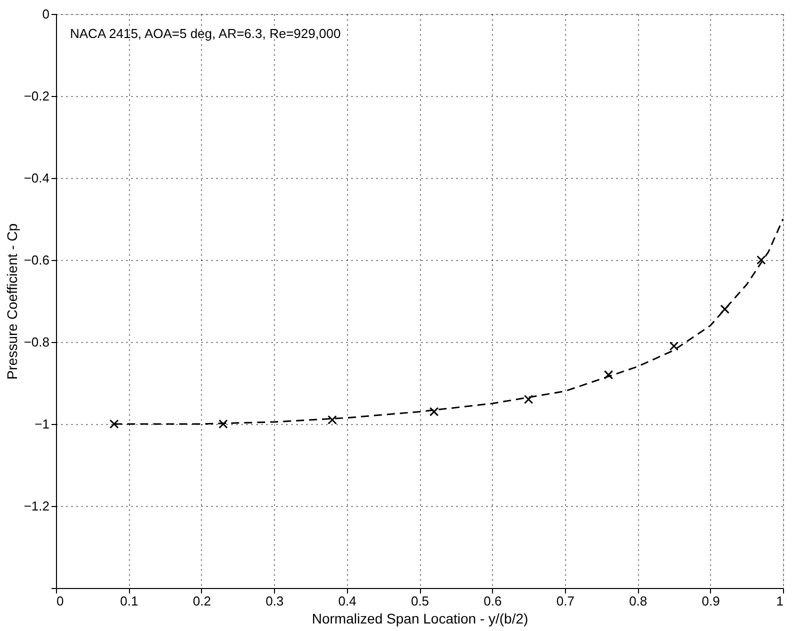 The image size is (796, 631). What do you see at coordinates (347, 601) in the screenshot?
I see `x-tick-label: 0.4` at bounding box center [347, 601].